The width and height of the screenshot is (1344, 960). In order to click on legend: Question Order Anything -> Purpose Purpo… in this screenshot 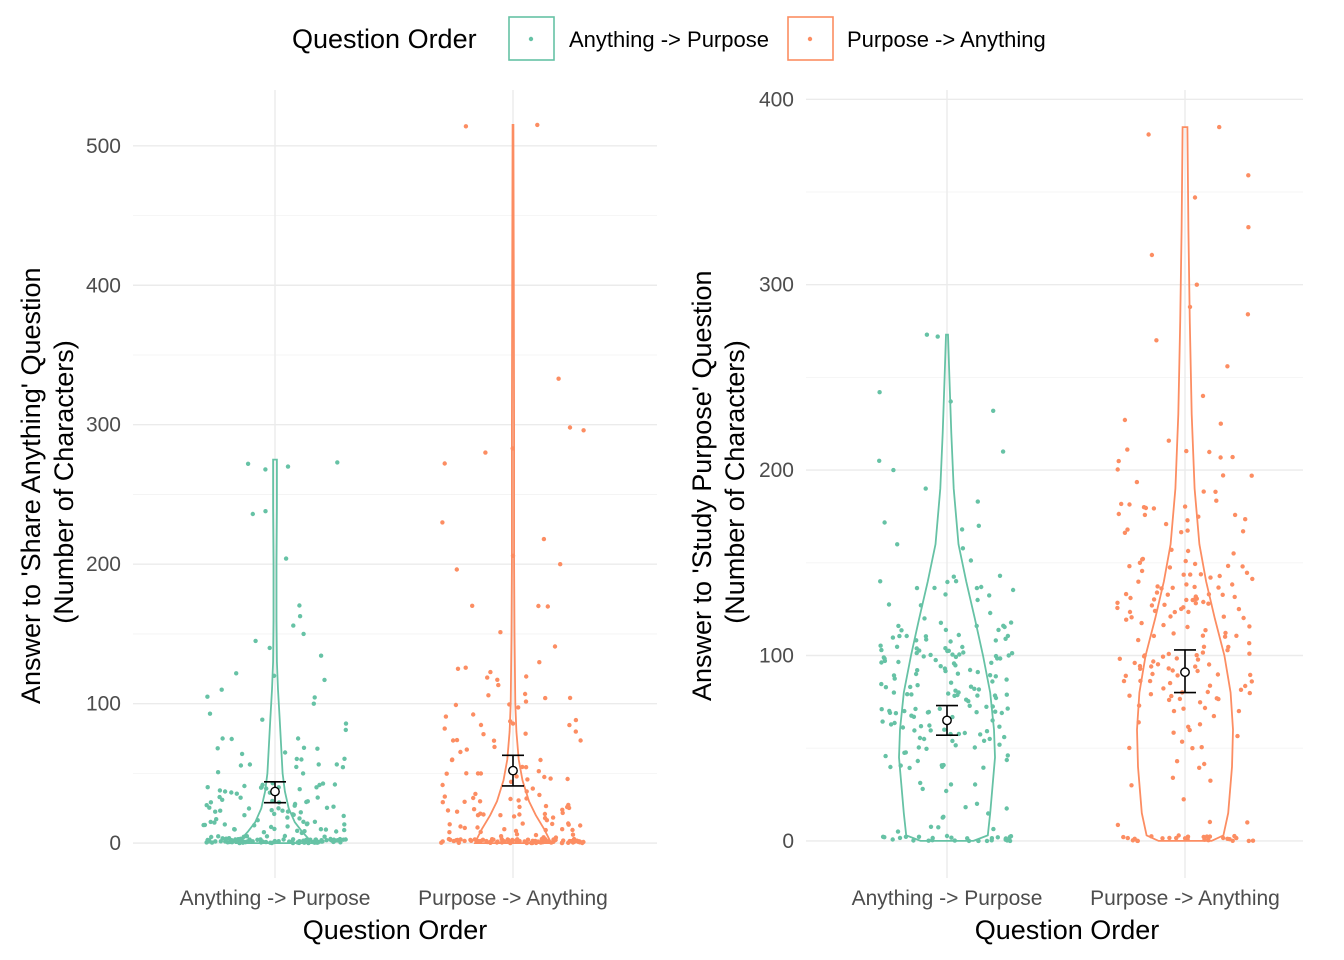, I will do `click(669, 38)`.